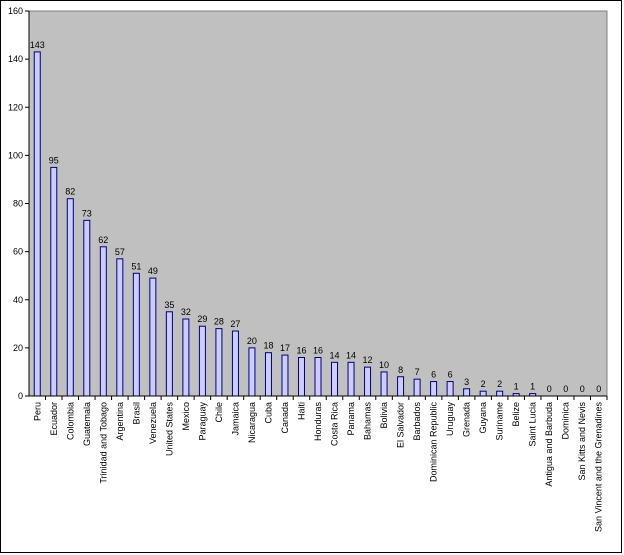 This screenshot has height=555, width=624. What do you see at coordinates (400, 370) in the screenshot?
I see `data-label: 8` at bounding box center [400, 370].